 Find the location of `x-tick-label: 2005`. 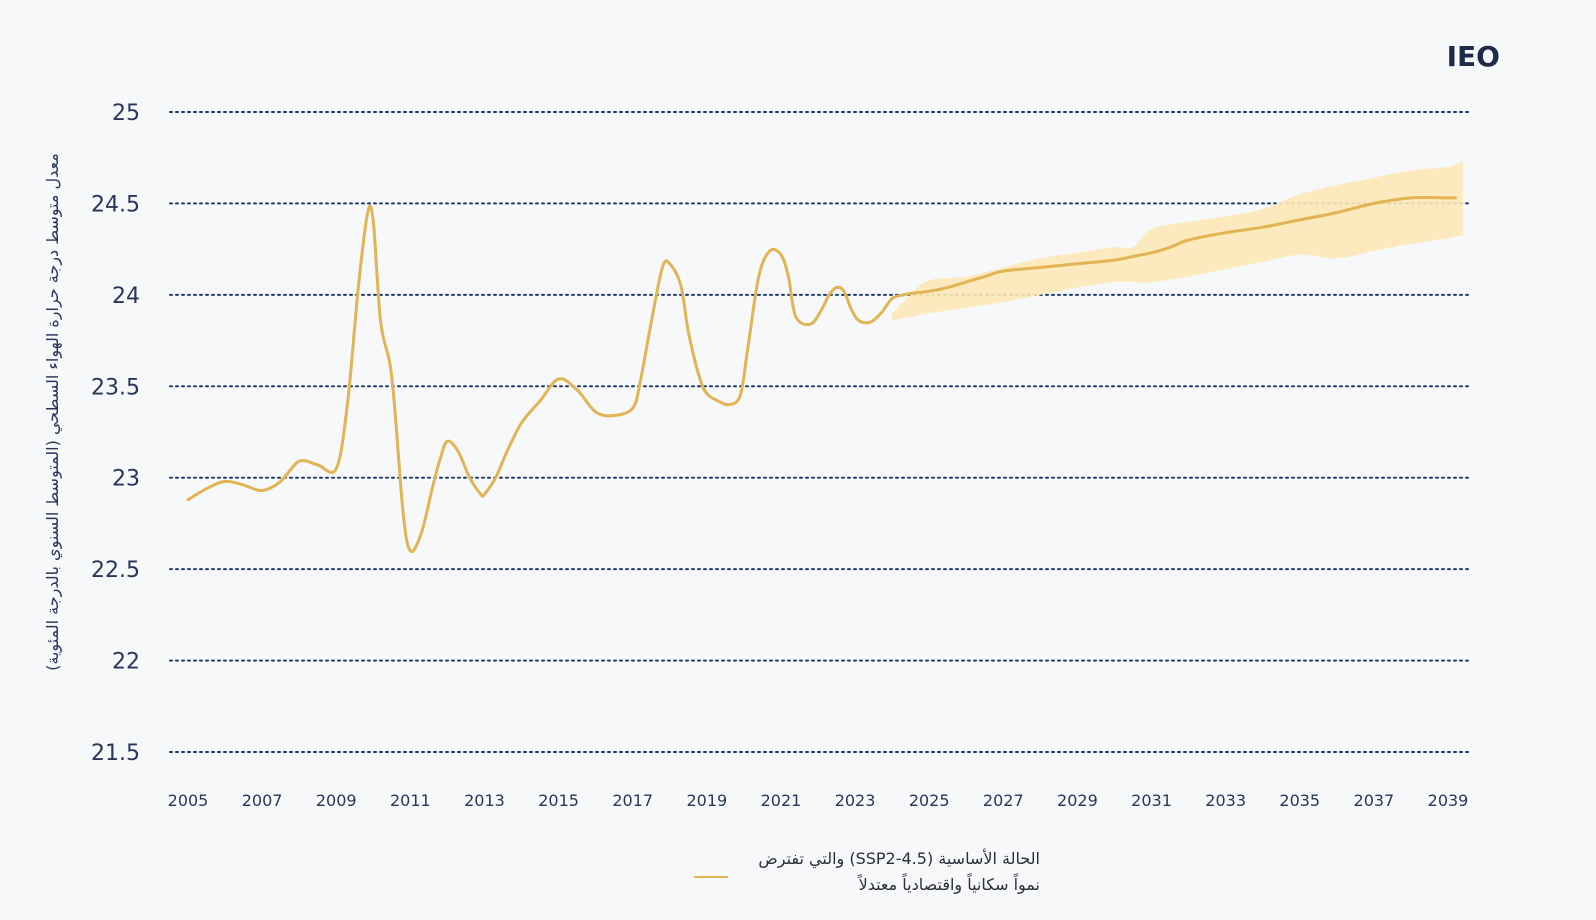

x-tick-label: 2005 is located at coordinates (188, 800).